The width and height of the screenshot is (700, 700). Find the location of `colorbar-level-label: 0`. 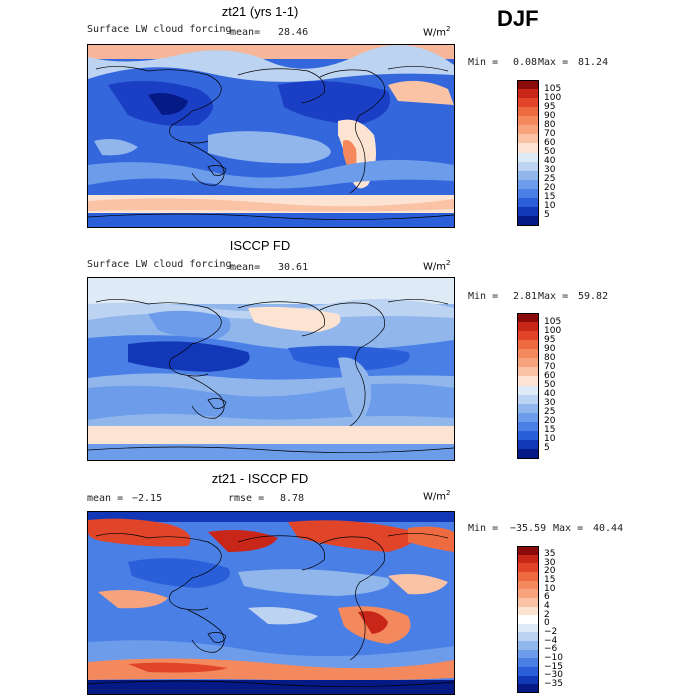

colorbar-level-label: 0 is located at coordinates (547, 623).